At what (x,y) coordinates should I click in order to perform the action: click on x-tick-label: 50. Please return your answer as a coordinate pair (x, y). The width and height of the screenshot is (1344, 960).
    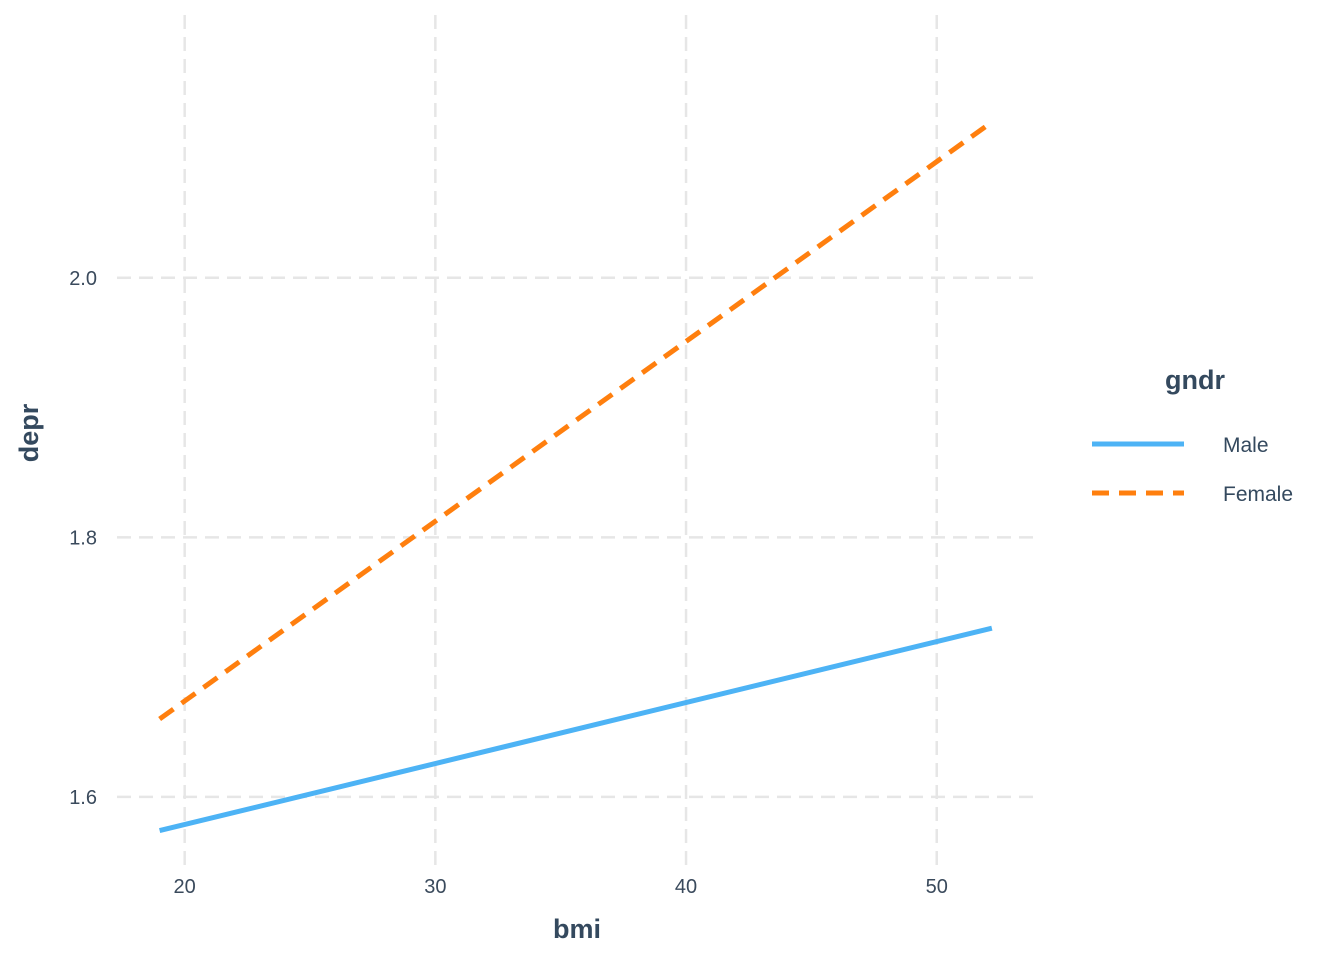
    Looking at the image, I should click on (937, 887).